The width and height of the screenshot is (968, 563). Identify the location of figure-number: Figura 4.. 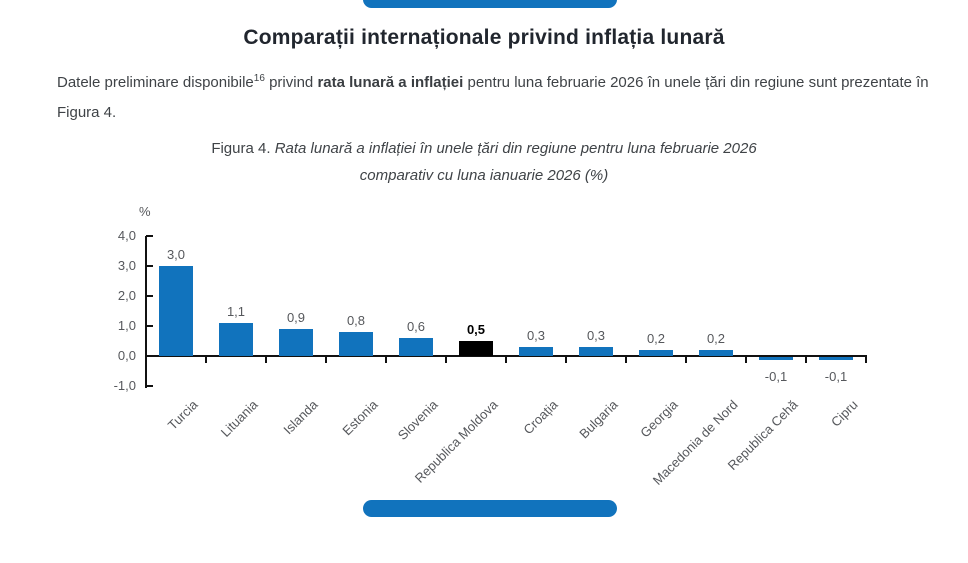
(243, 148).